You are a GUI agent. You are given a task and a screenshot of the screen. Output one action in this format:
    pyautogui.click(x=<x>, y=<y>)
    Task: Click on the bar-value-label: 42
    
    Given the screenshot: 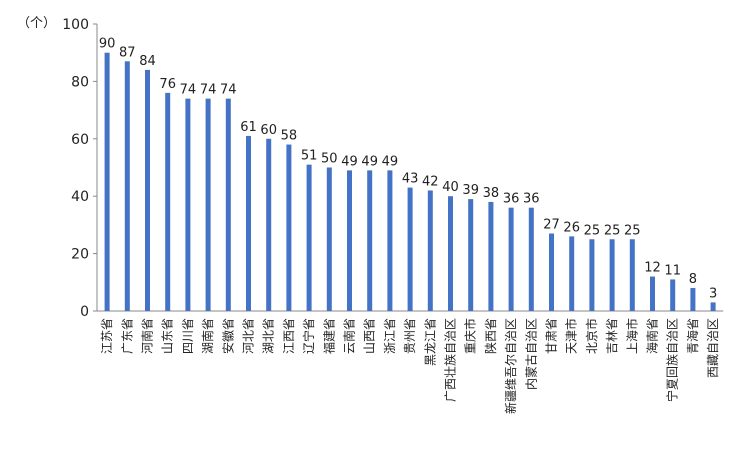 What is the action you would take?
    pyautogui.click(x=430, y=181)
    